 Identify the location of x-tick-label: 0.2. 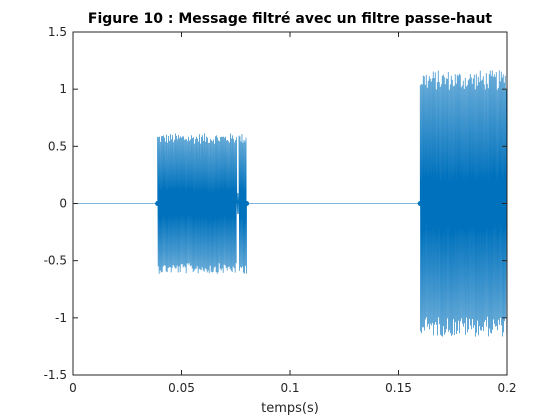
(506, 388).